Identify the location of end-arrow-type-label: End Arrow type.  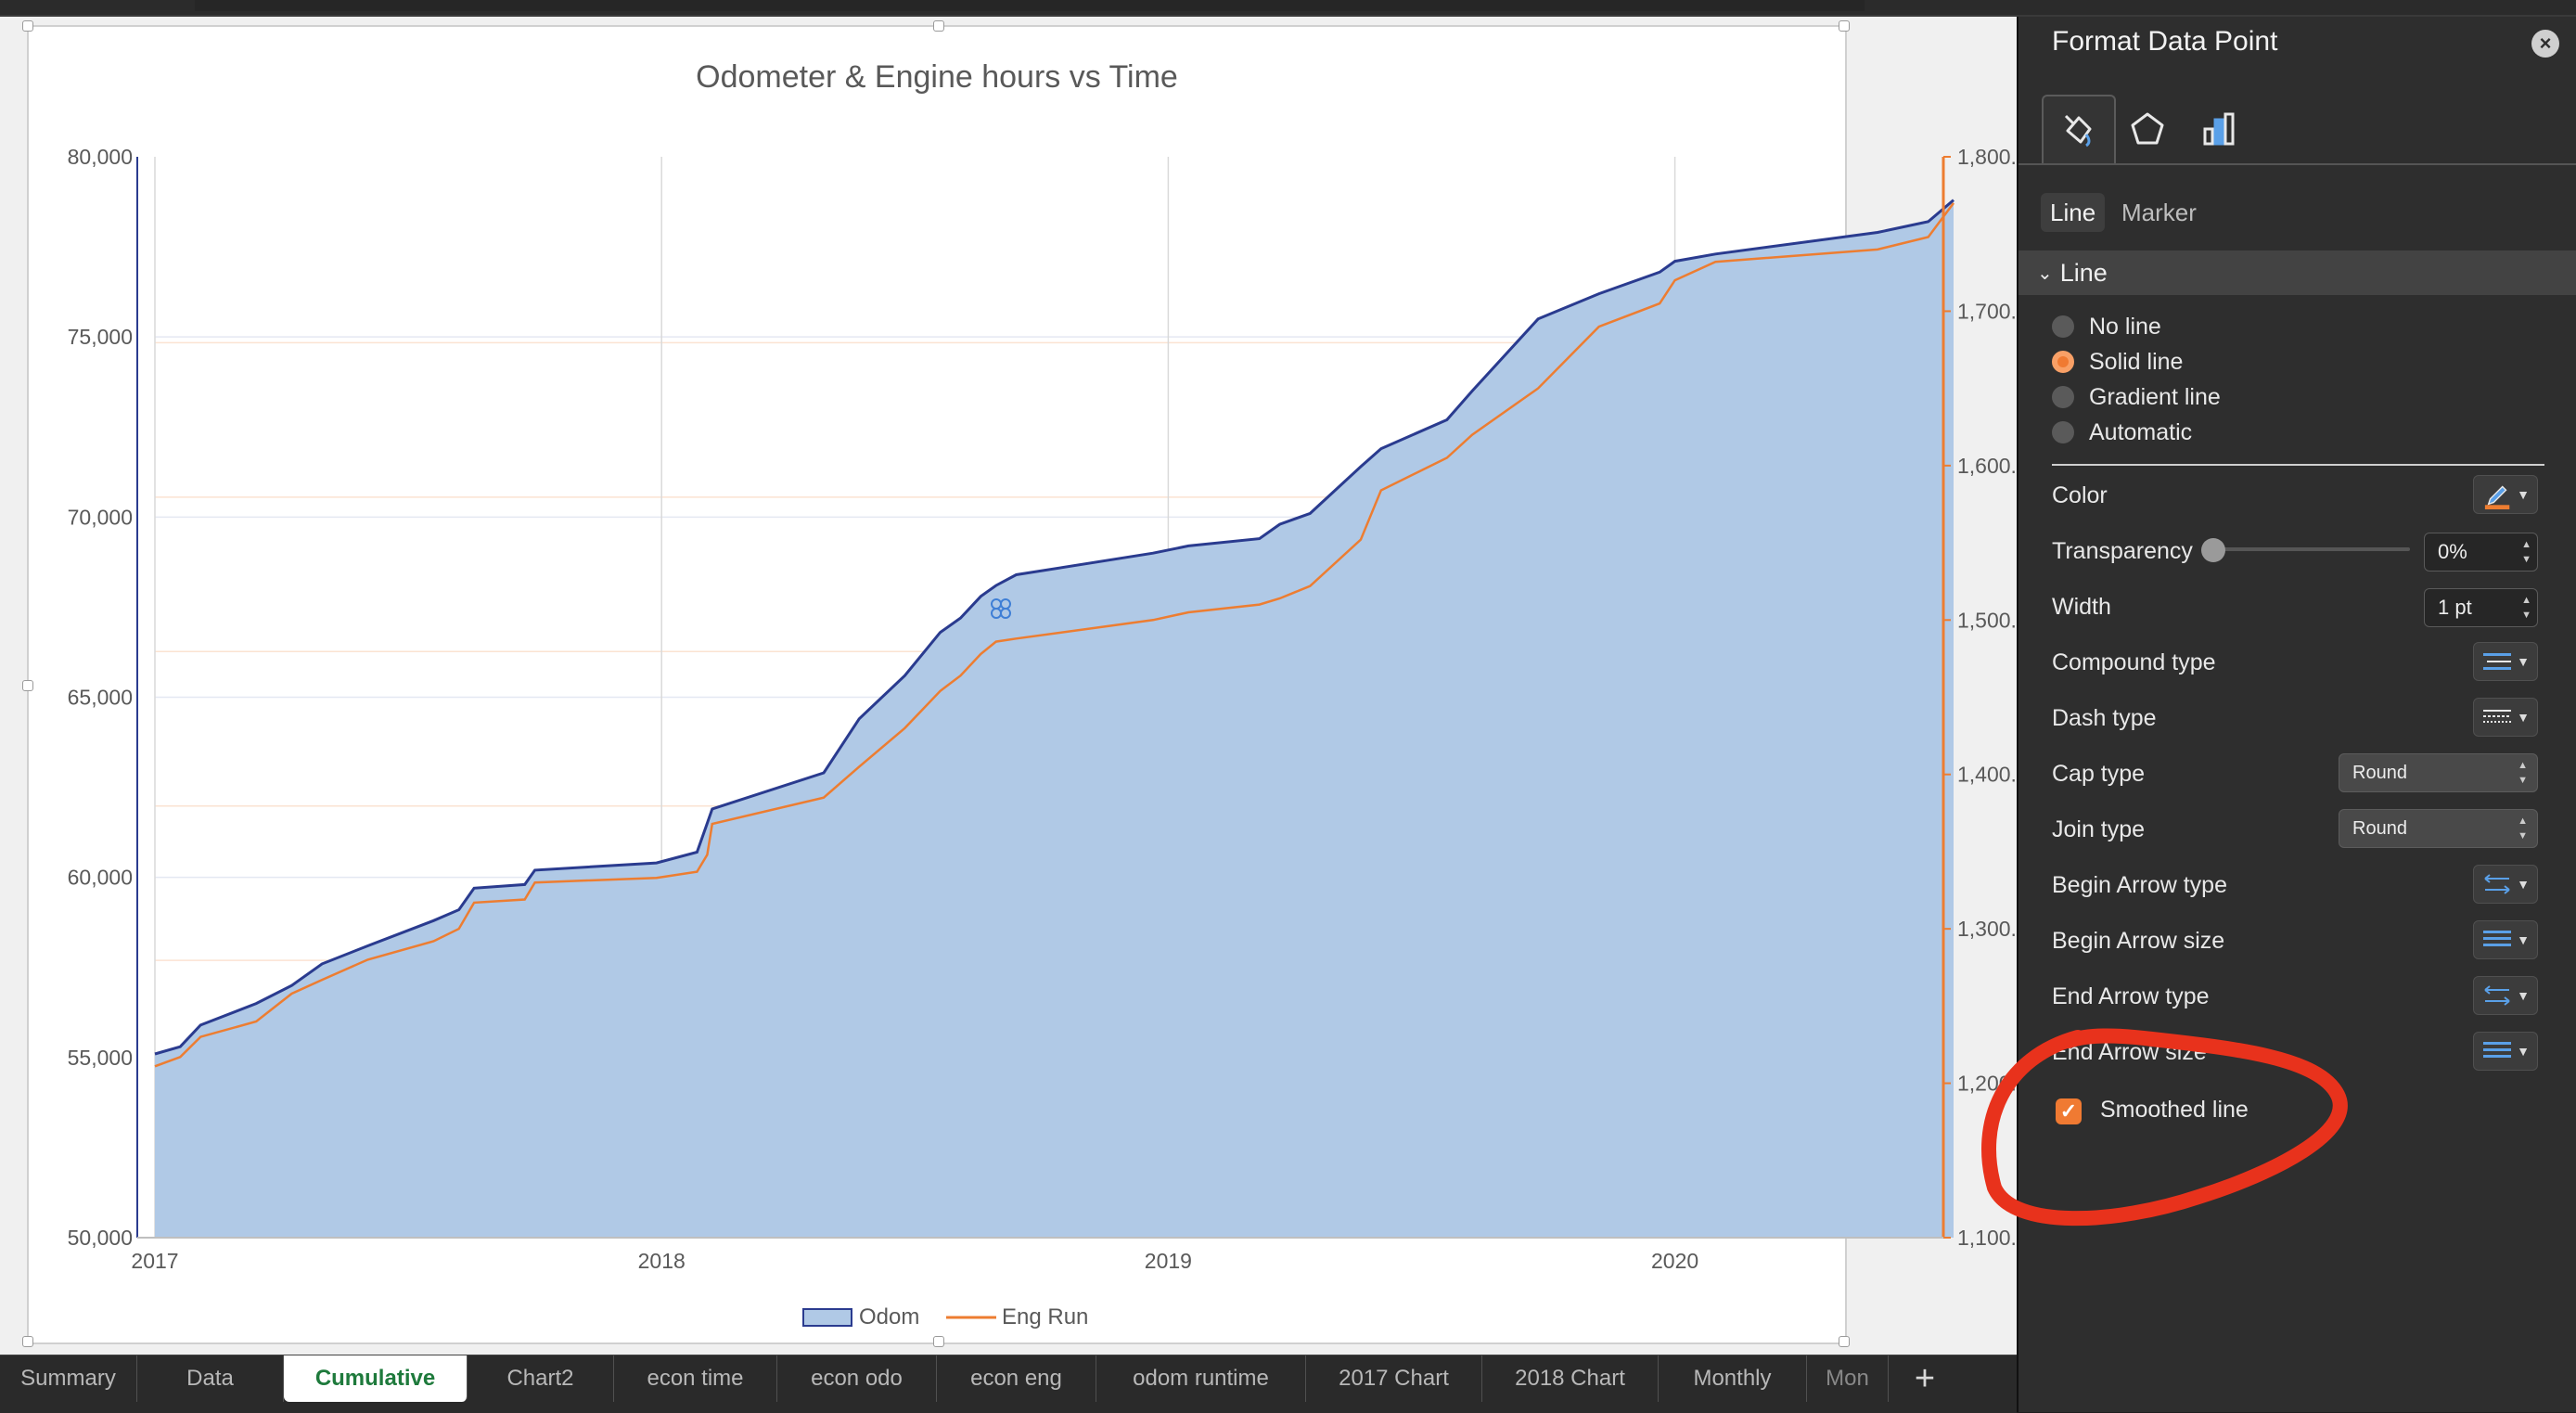
(2131, 996).